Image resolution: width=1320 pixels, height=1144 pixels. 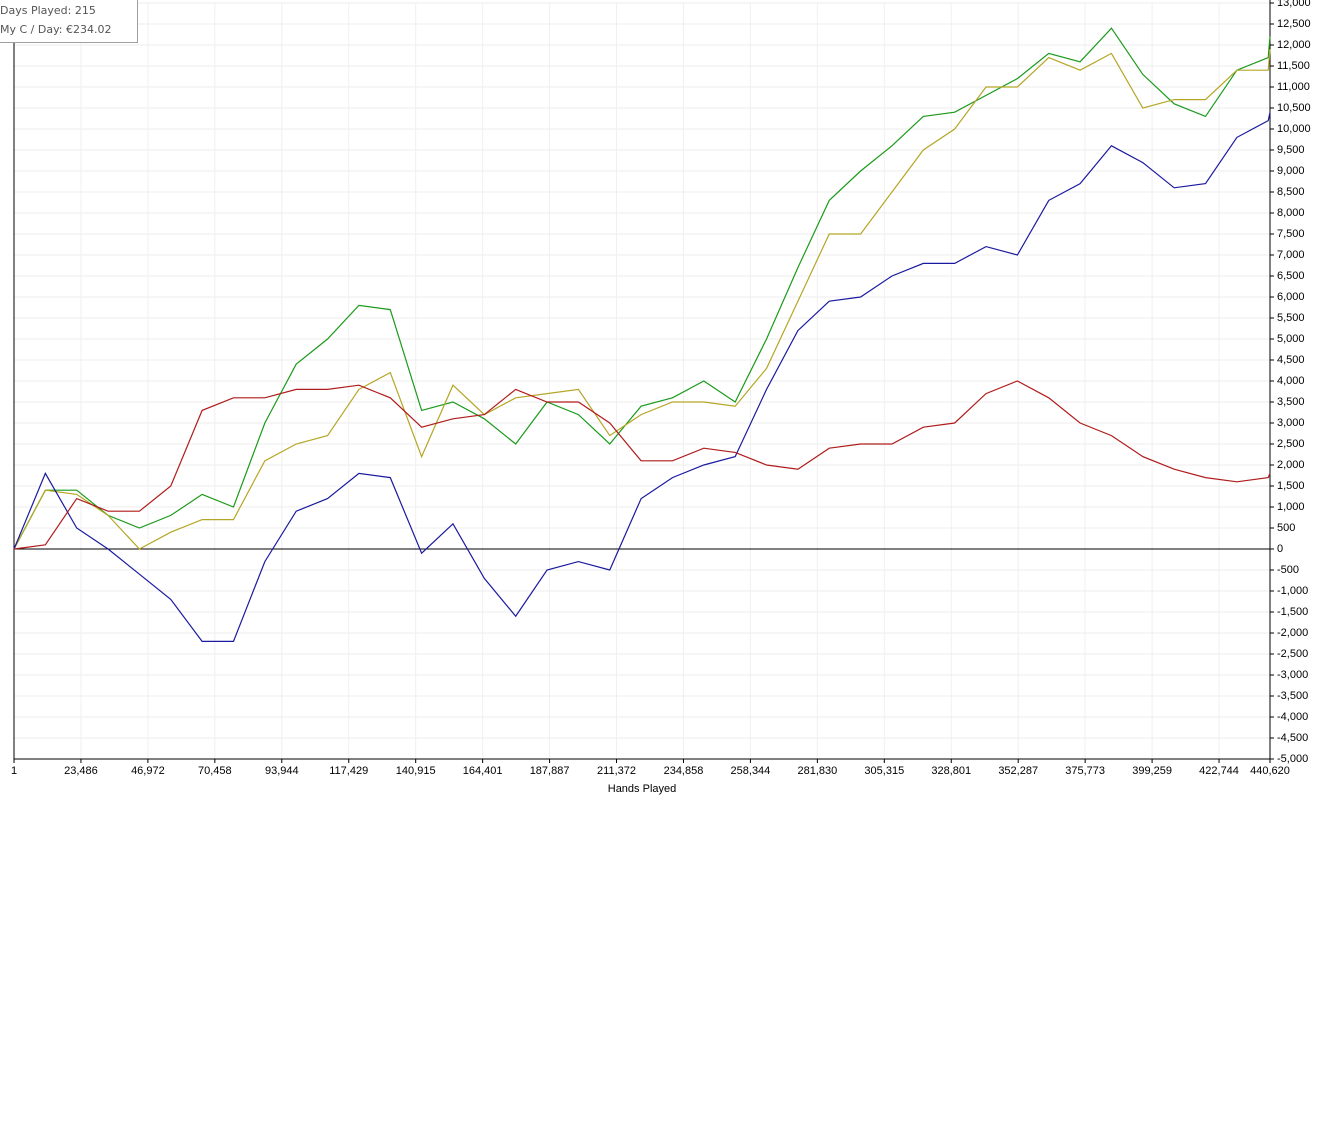 I want to click on x-tick-label: 46,972, so click(x=148, y=771).